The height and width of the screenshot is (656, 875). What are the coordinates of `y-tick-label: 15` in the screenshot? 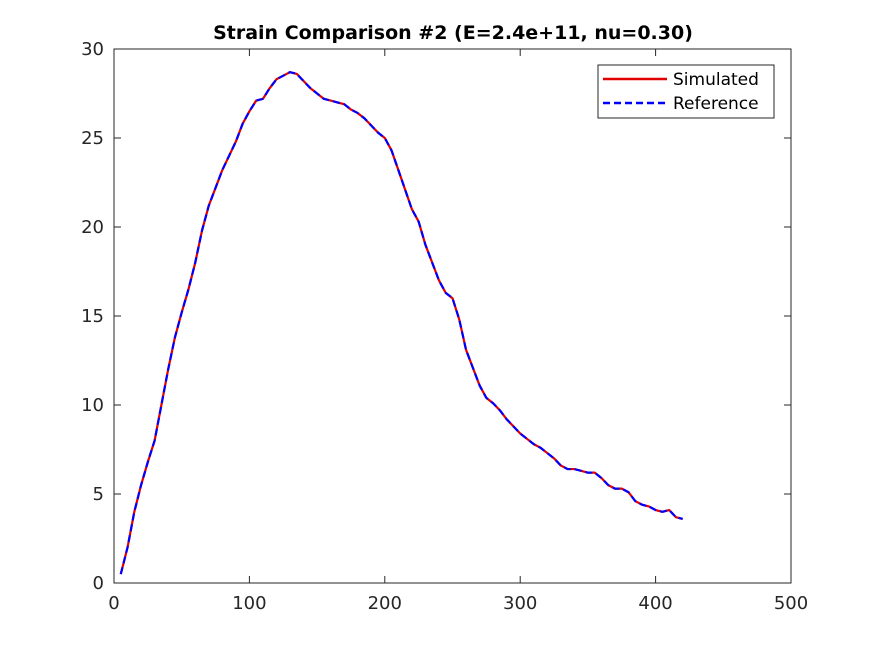 It's located at (92, 316).